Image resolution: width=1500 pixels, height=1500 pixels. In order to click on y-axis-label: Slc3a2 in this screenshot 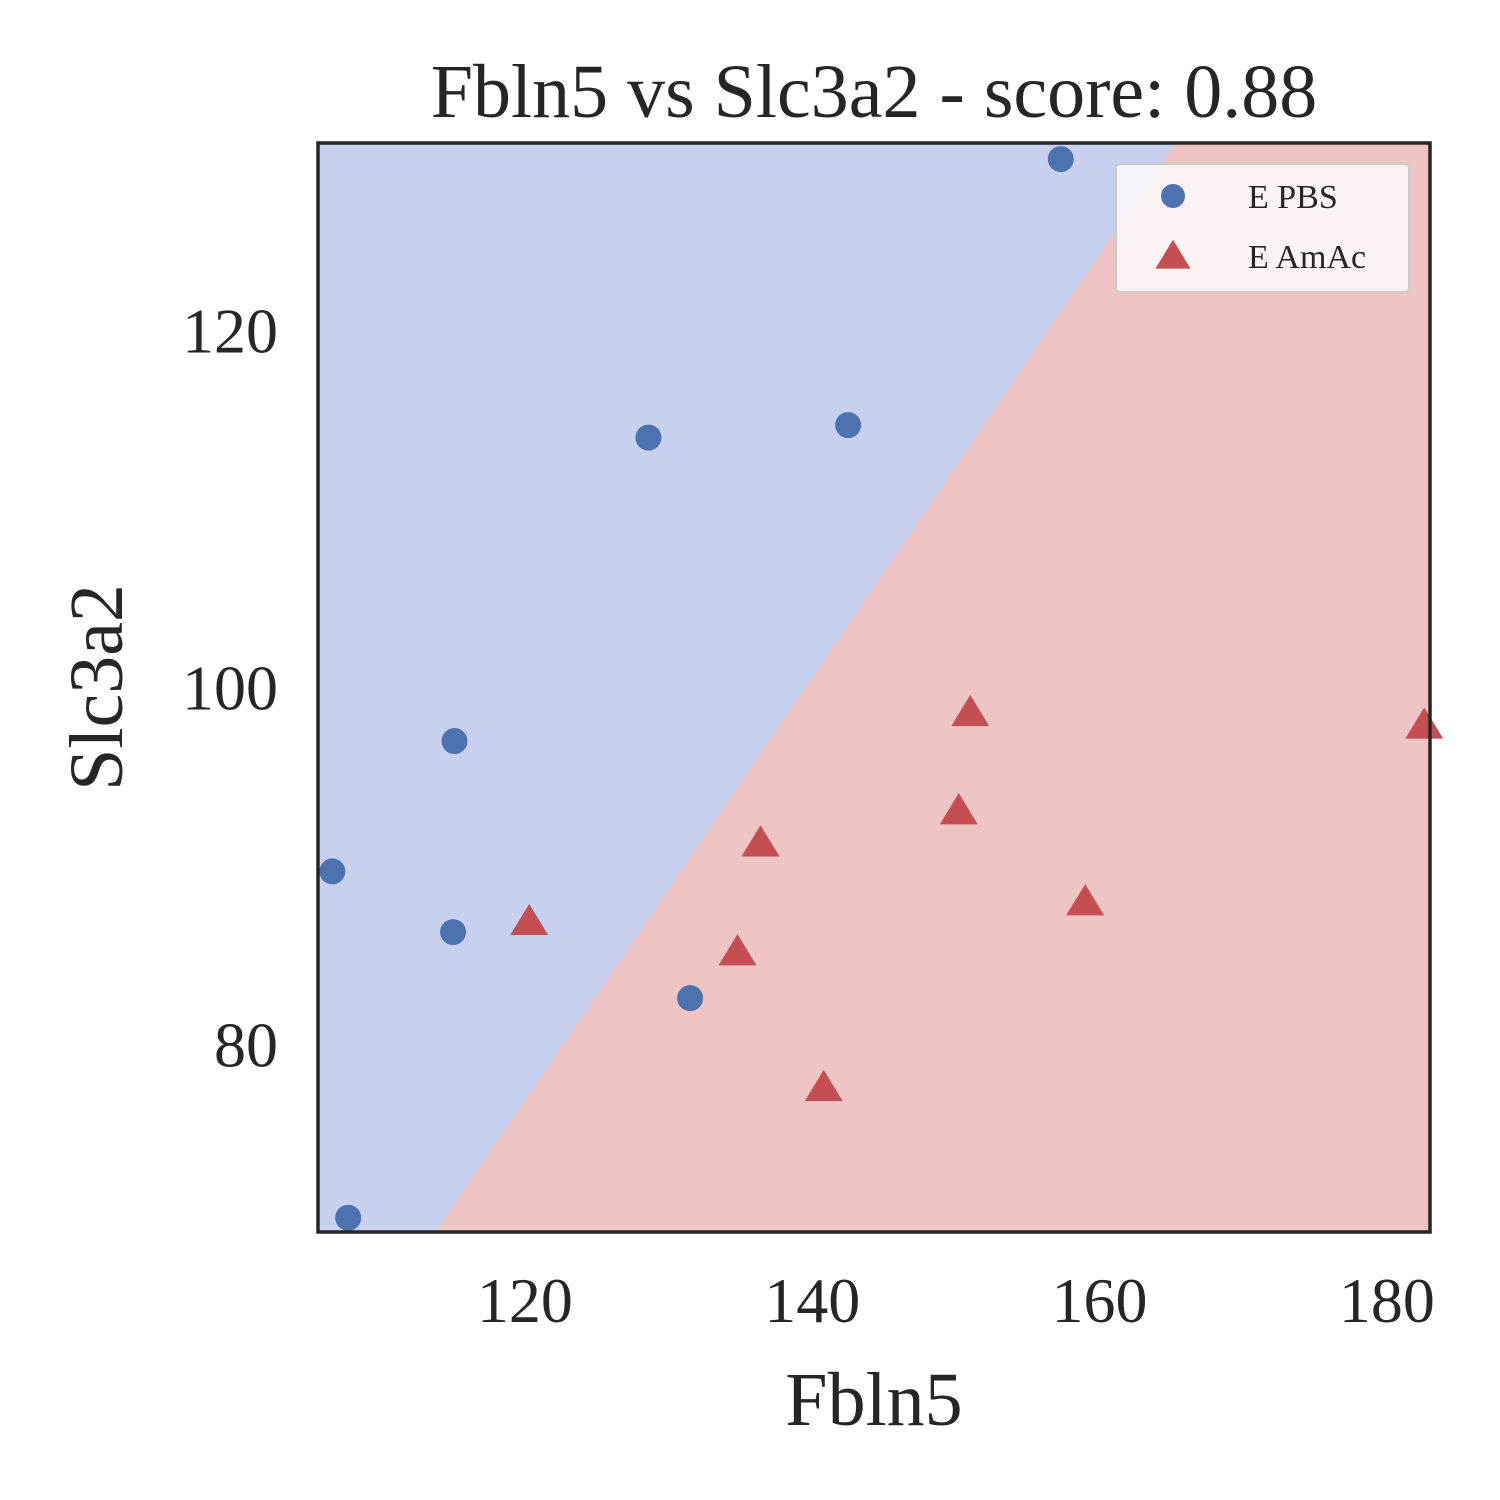, I will do `click(97, 687)`.